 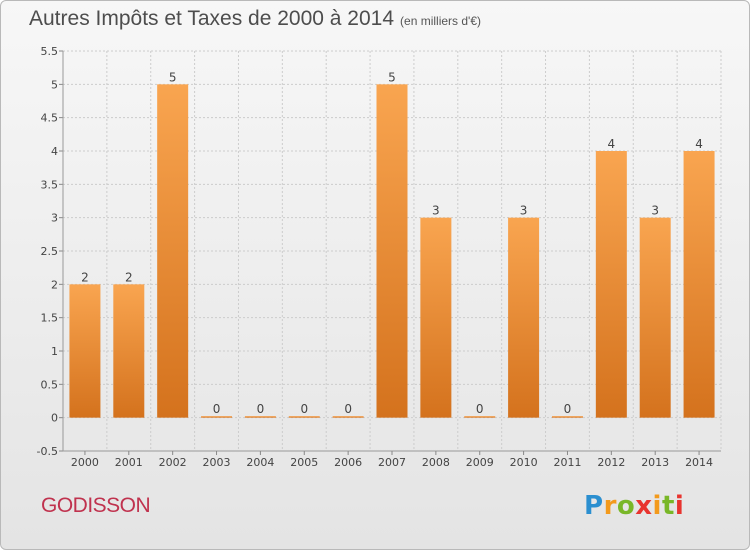 What do you see at coordinates (668, 506) in the screenshot?
I see `logo-letter: t` at bounding box center [668, 506].